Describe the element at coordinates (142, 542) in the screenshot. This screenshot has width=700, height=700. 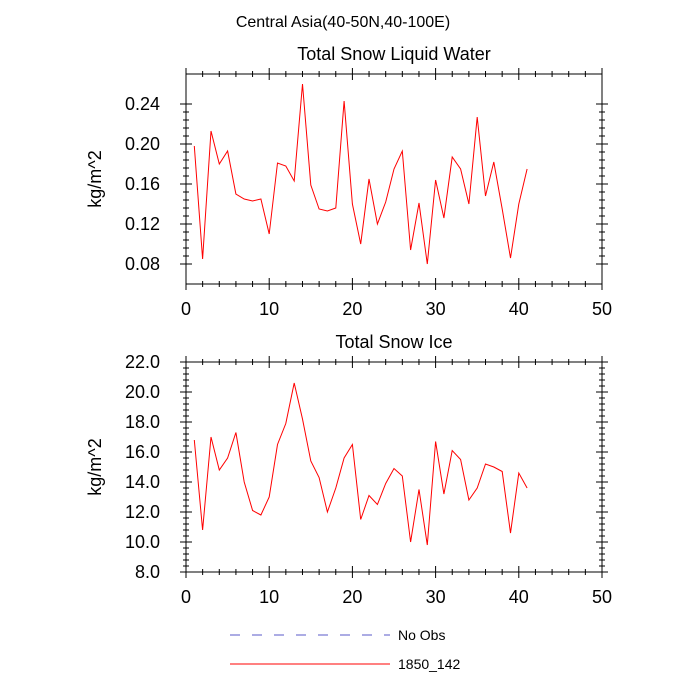
I see `y-tick-label: 10.0` at that location.